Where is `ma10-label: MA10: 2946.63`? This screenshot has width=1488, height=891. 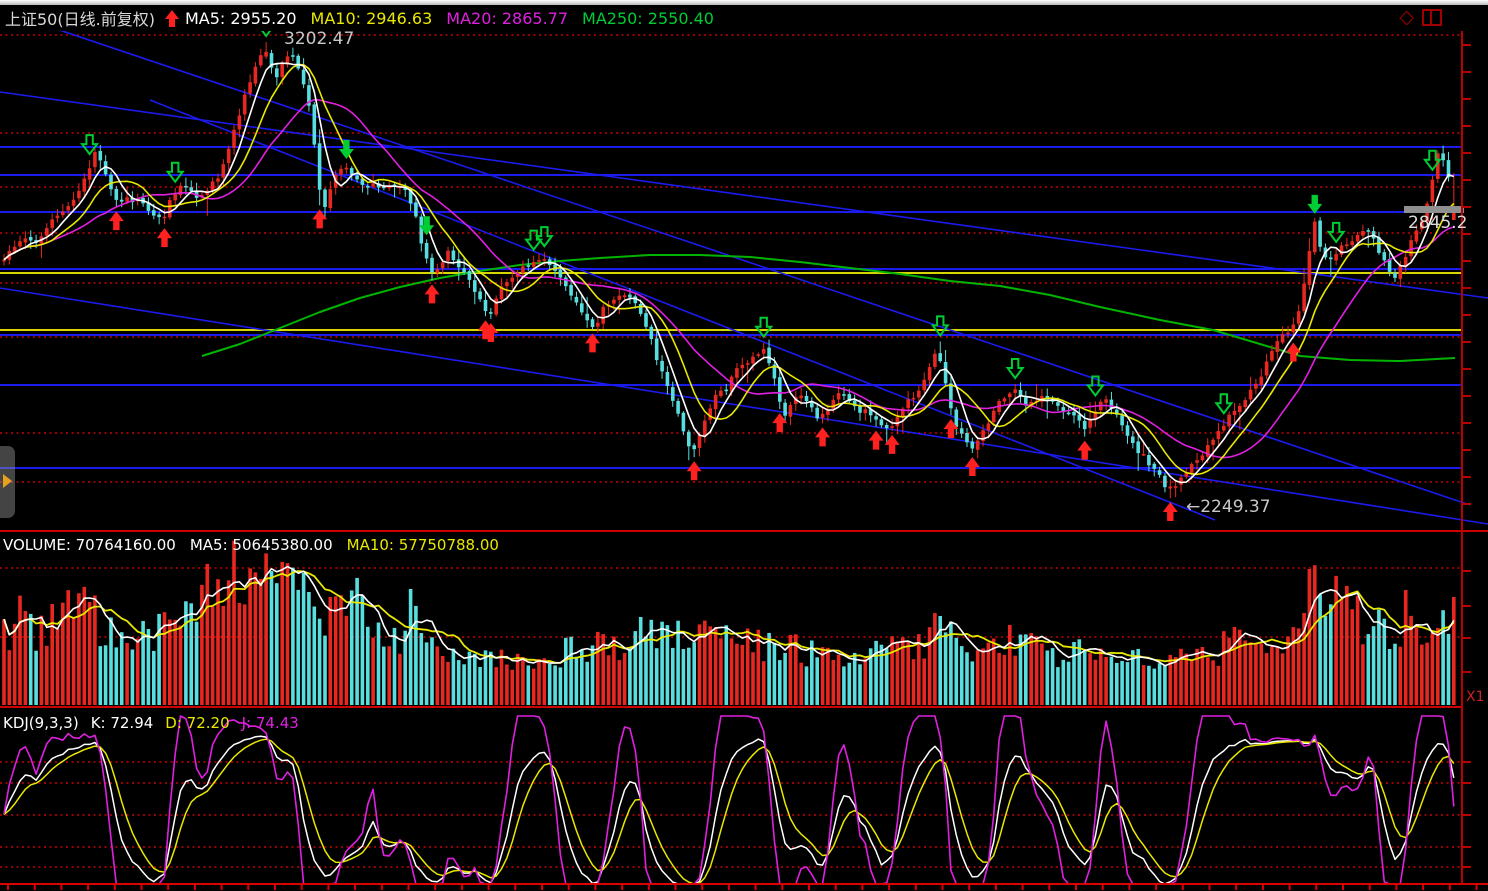 ma10-label: MA10: 2946.63 is located at coordinates (371, 18).